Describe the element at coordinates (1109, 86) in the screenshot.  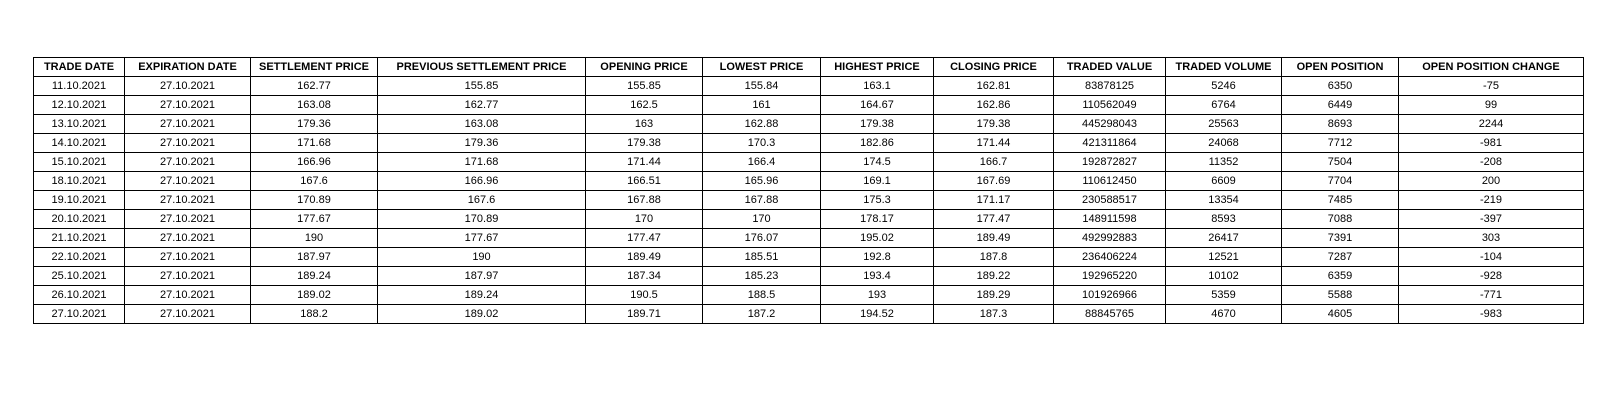
I see `table-cell: 83878125` at that location.